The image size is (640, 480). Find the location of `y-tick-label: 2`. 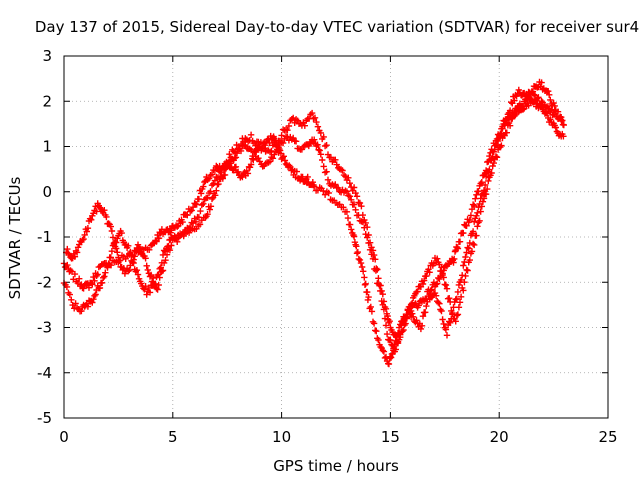

y-tick-label: 2 is located at coordinates (47, 101).